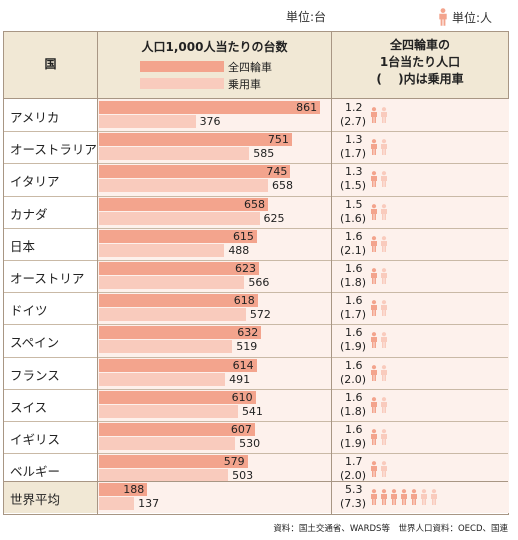 Image resolution: width=518 pixels, height=540 pixels. Describe the element at coordinates (247, 347) in the screenshot. I see `bar-value-passenger: 519` at that location.